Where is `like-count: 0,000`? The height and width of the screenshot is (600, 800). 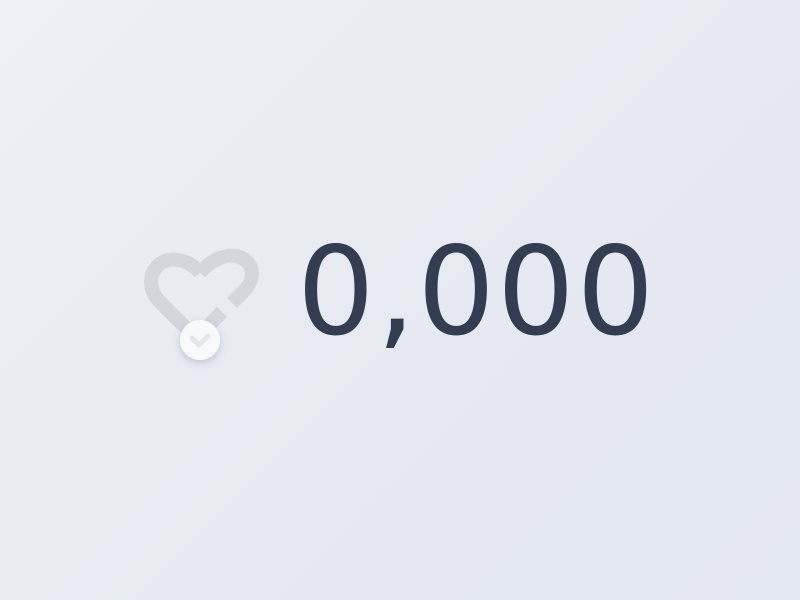
like-count: 0,000 is located at coordinates (477, 292).